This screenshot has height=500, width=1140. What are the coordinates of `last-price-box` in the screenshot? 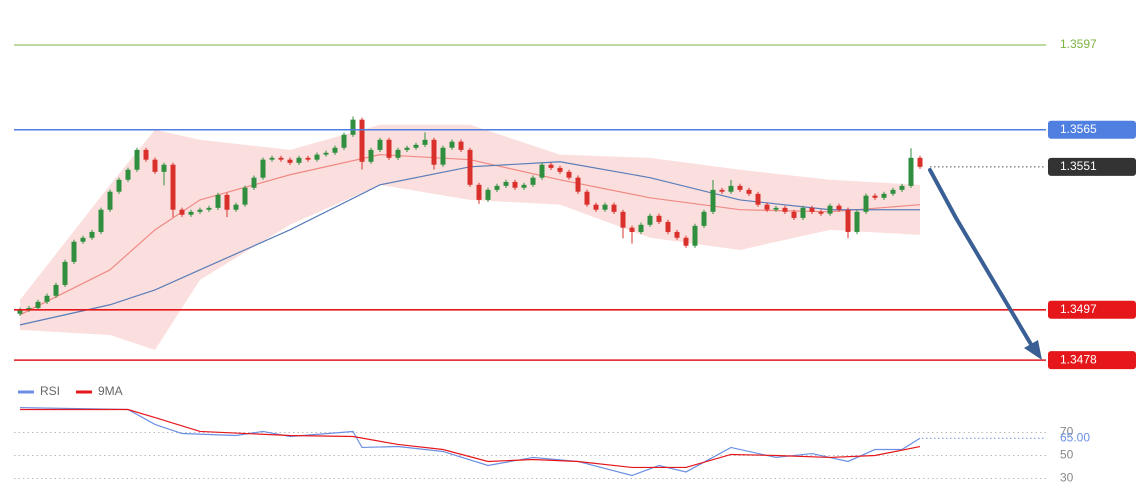 It's located at (1092, 166).